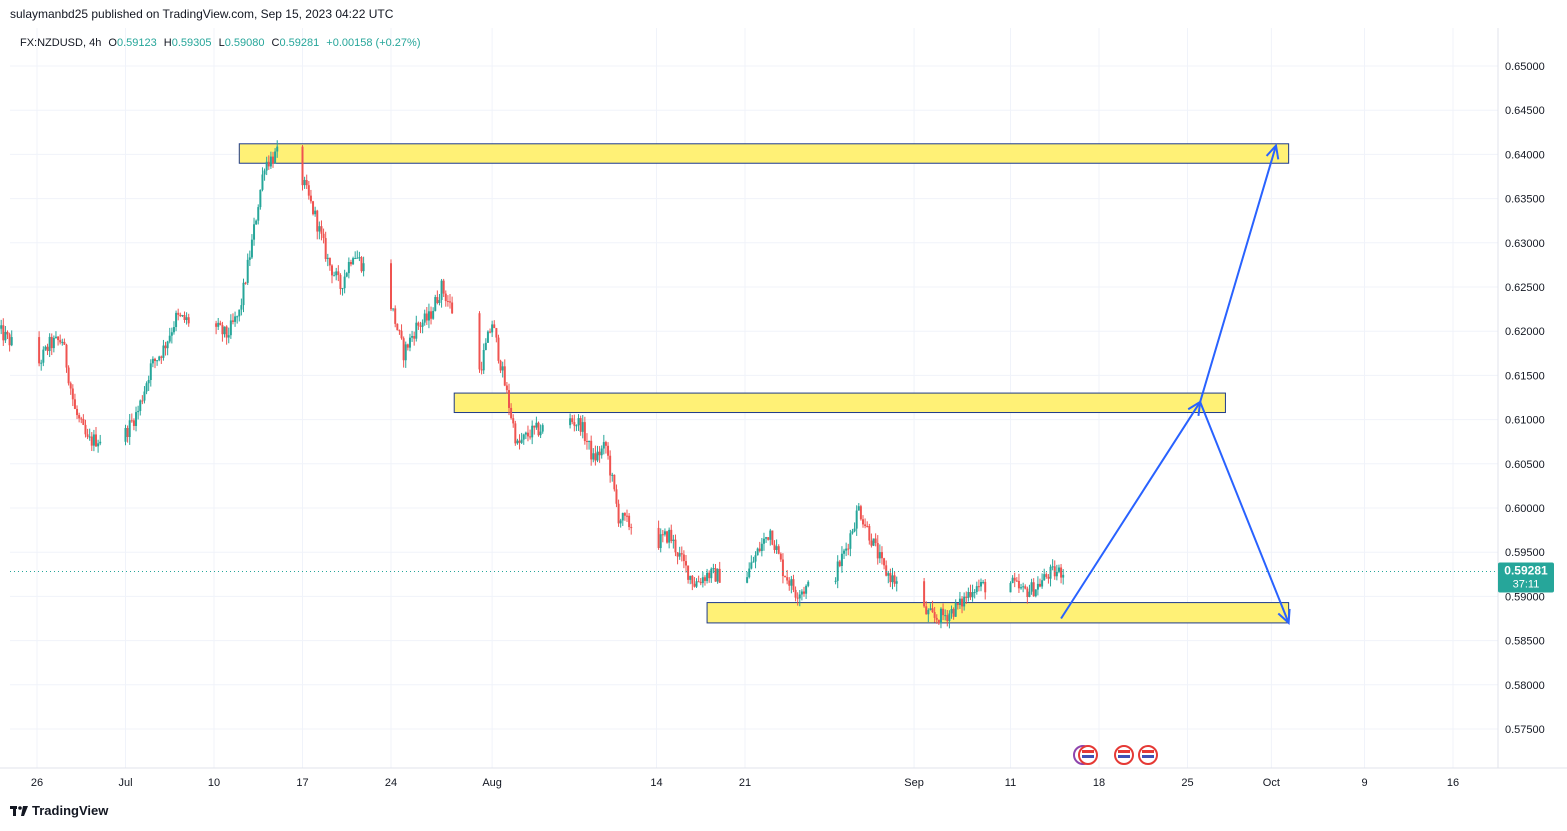  What do you see at coordinates (373, 43) in the screenshot?
I see `legend-change: +0.00158 (+0.27%)` at bounding box center [373, 43].